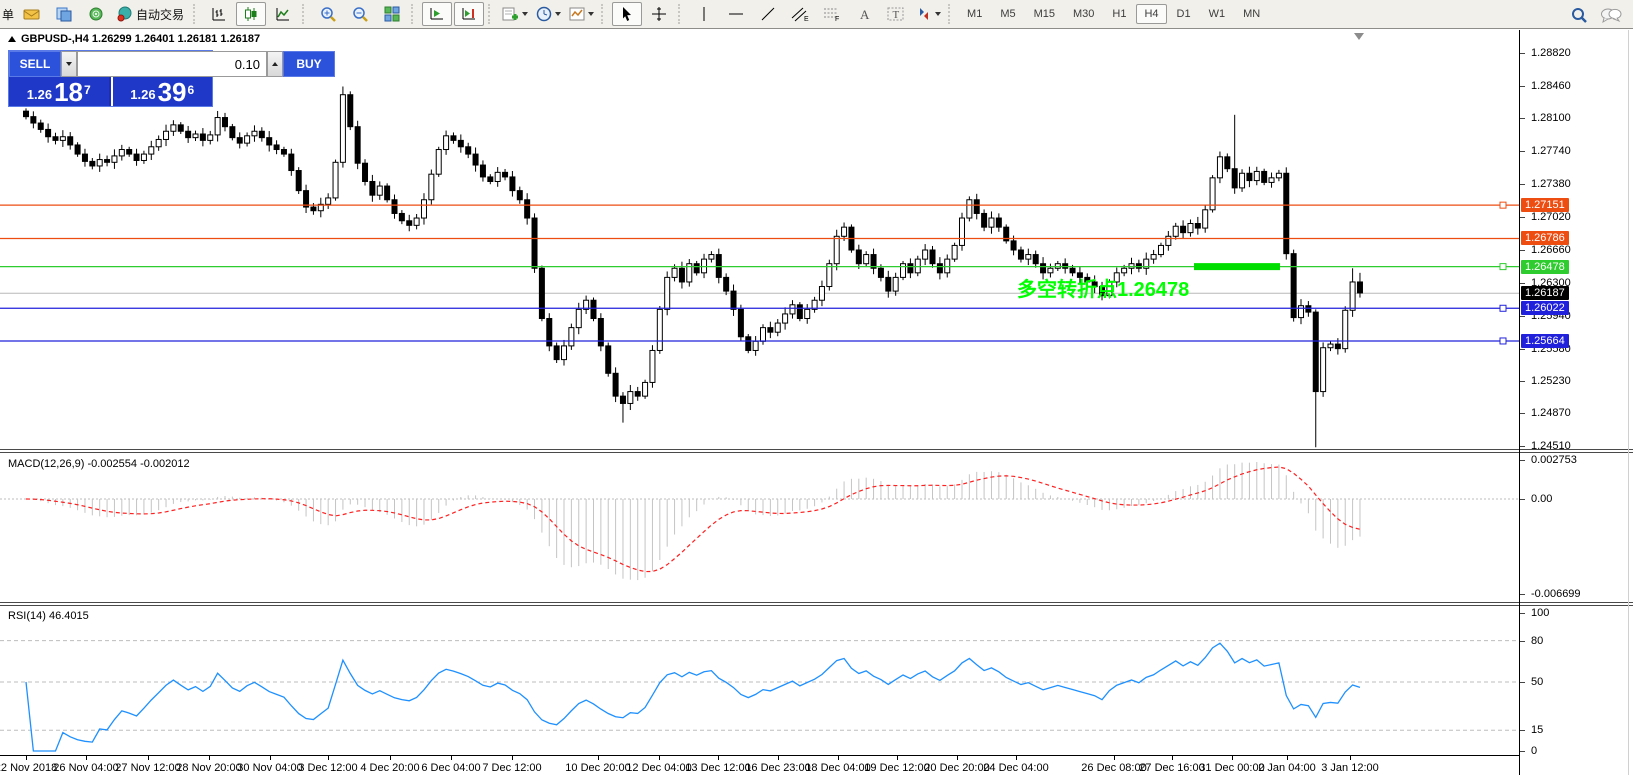  I want to click on timeframe-mn-button: MN, so click(1252, 14).